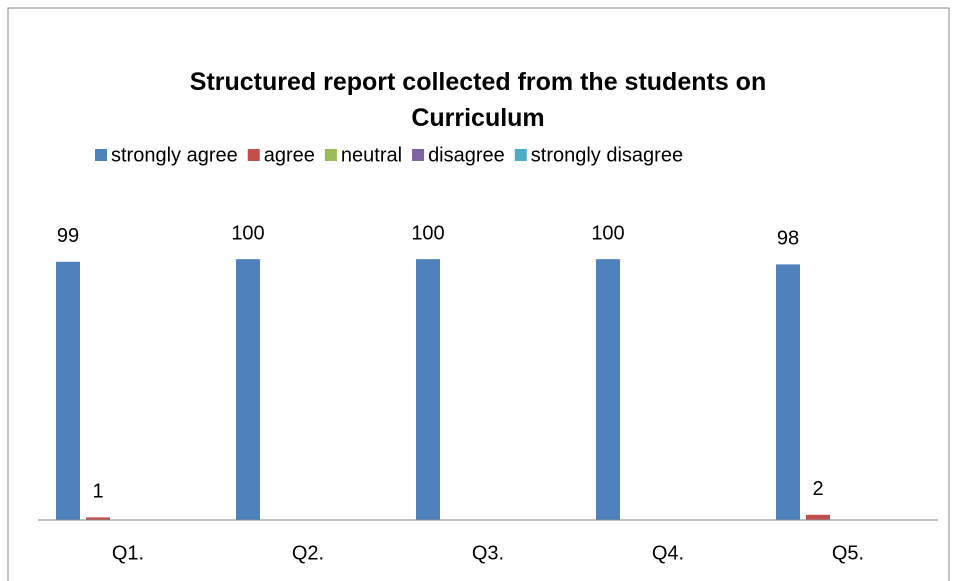 The width and height of the screenshot is (957, 581). What do you see at coordinates (371, 155) in the screenshot?
I see `legend-label: neutral` at bounding box center [371, 155].